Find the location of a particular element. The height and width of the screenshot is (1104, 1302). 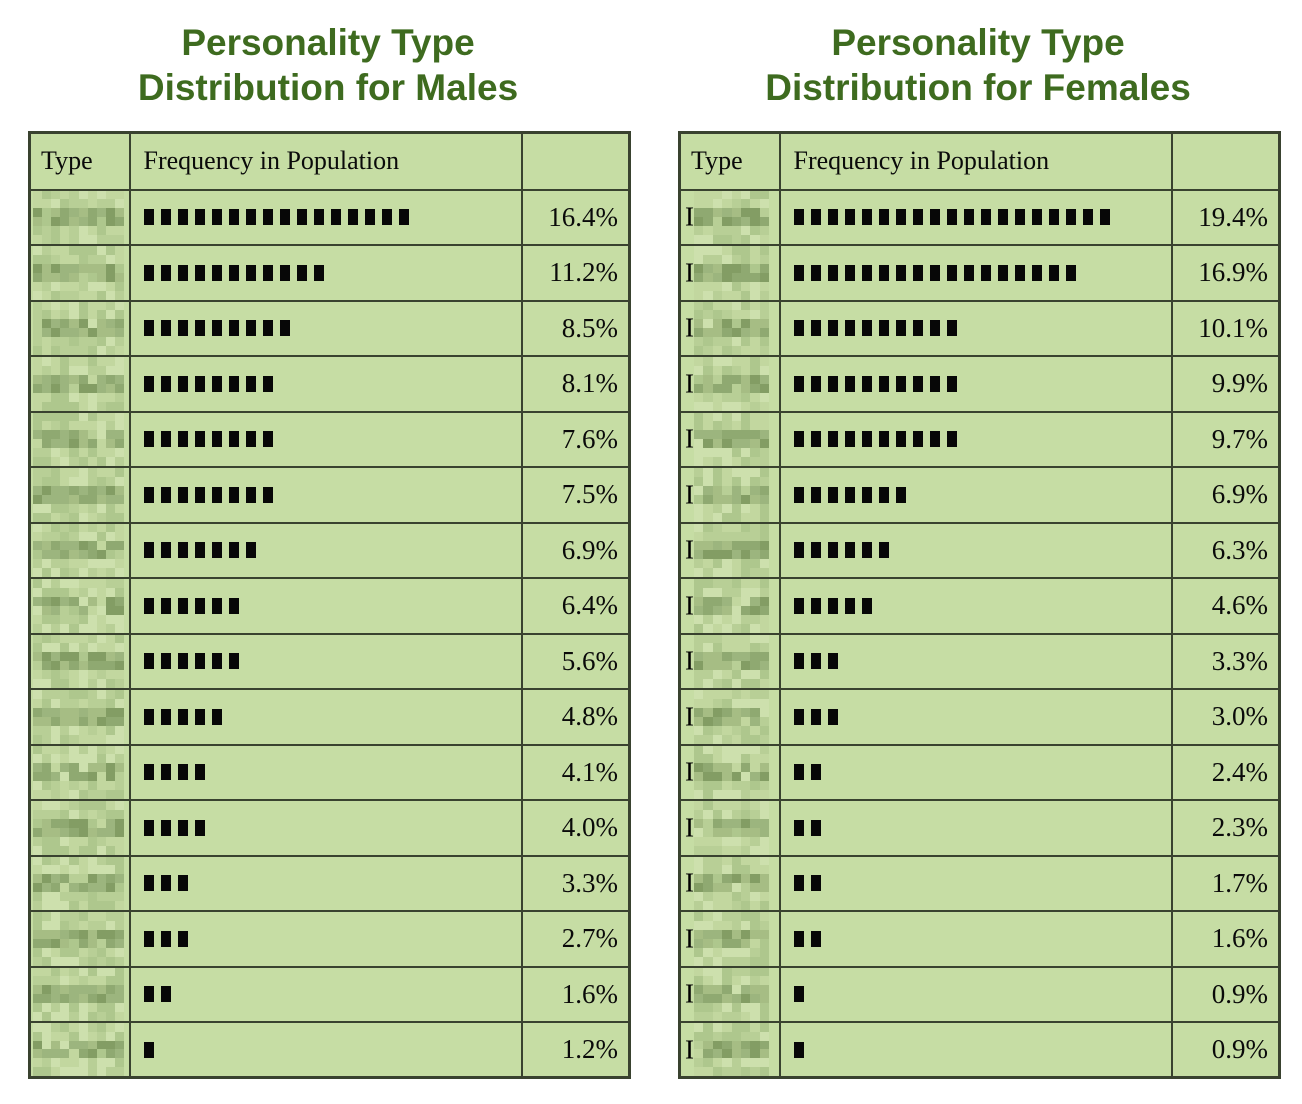

table-row: I 3.3% is located at coordinates (979, 661).